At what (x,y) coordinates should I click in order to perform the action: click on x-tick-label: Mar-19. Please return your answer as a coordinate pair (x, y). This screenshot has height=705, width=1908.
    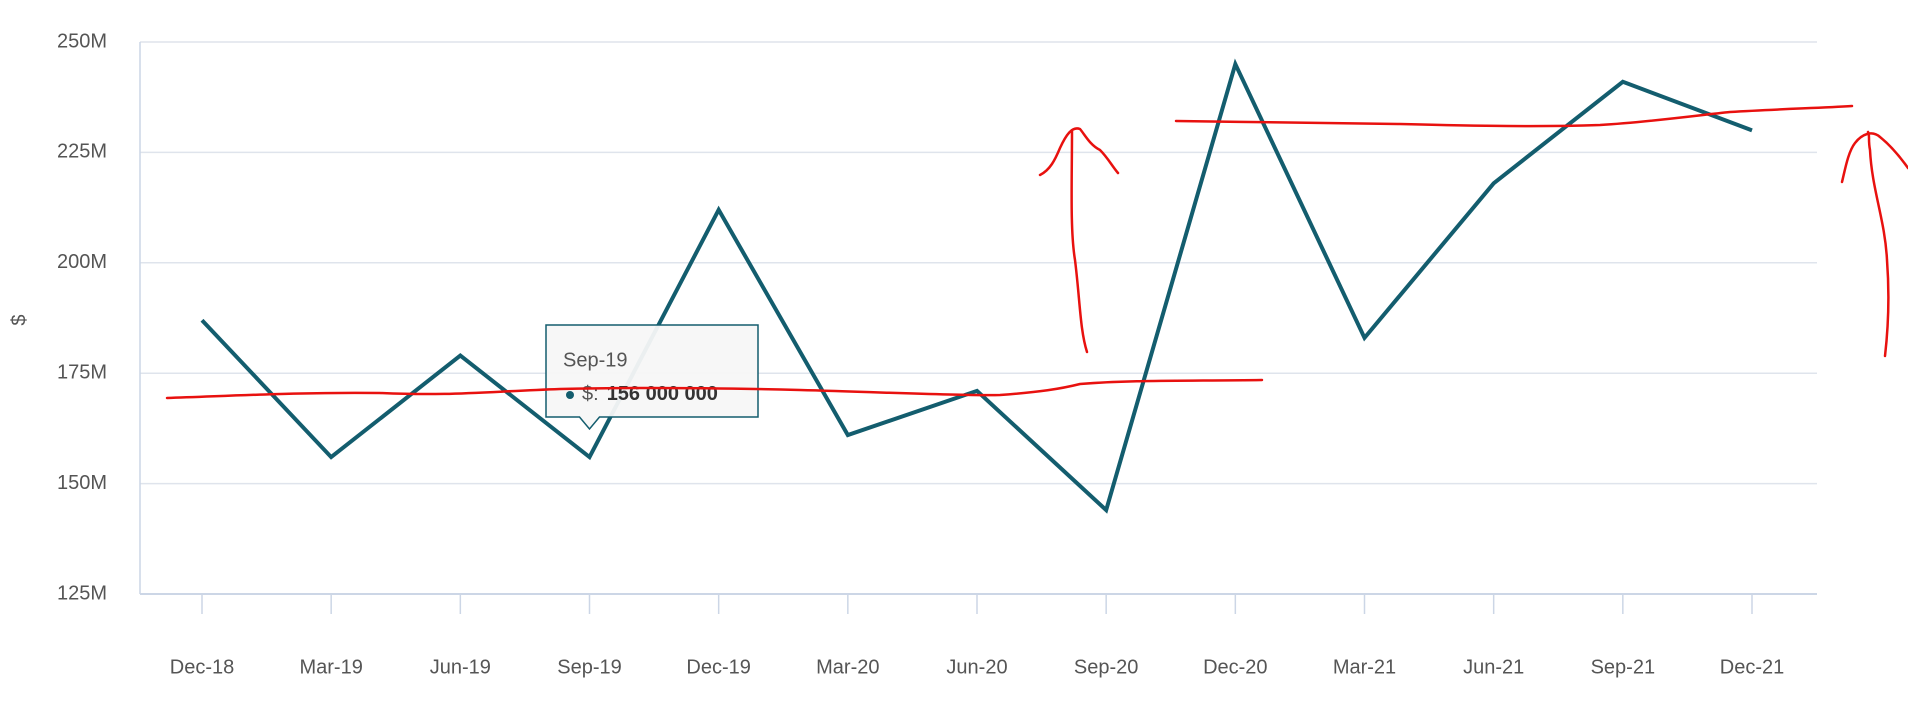
    Looking at the image, I should click on (330, 667).